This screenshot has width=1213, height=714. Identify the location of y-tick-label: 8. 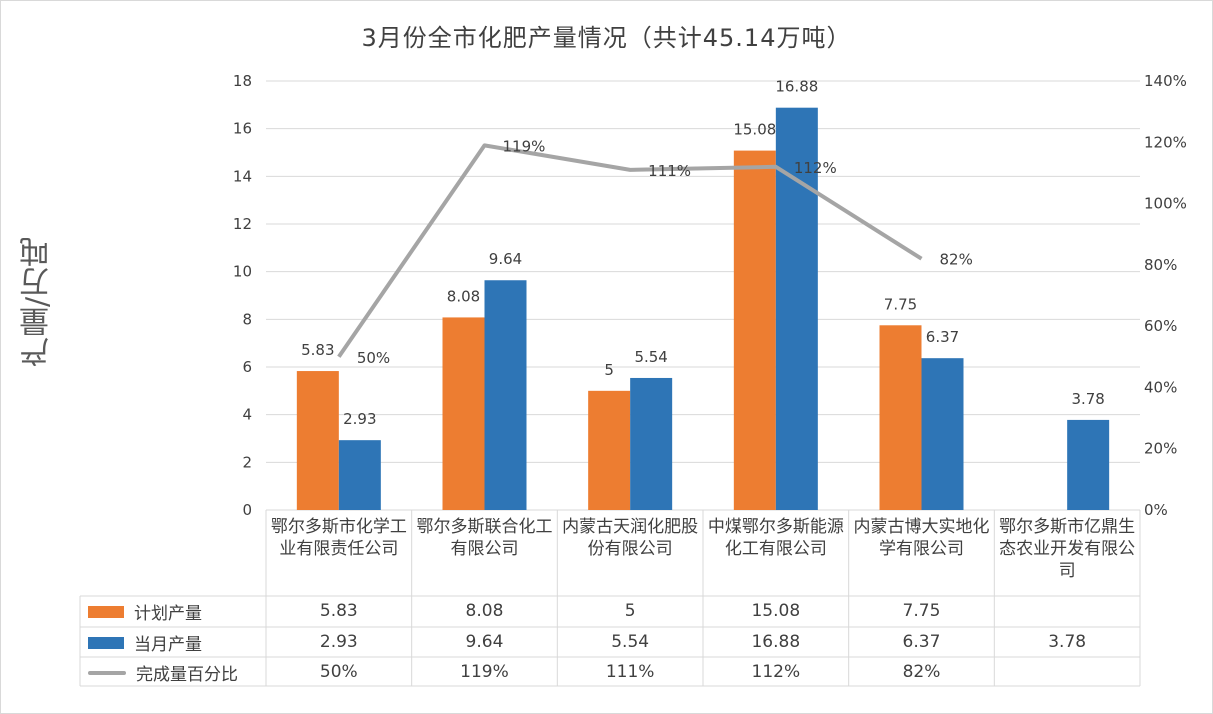
(247, 319).